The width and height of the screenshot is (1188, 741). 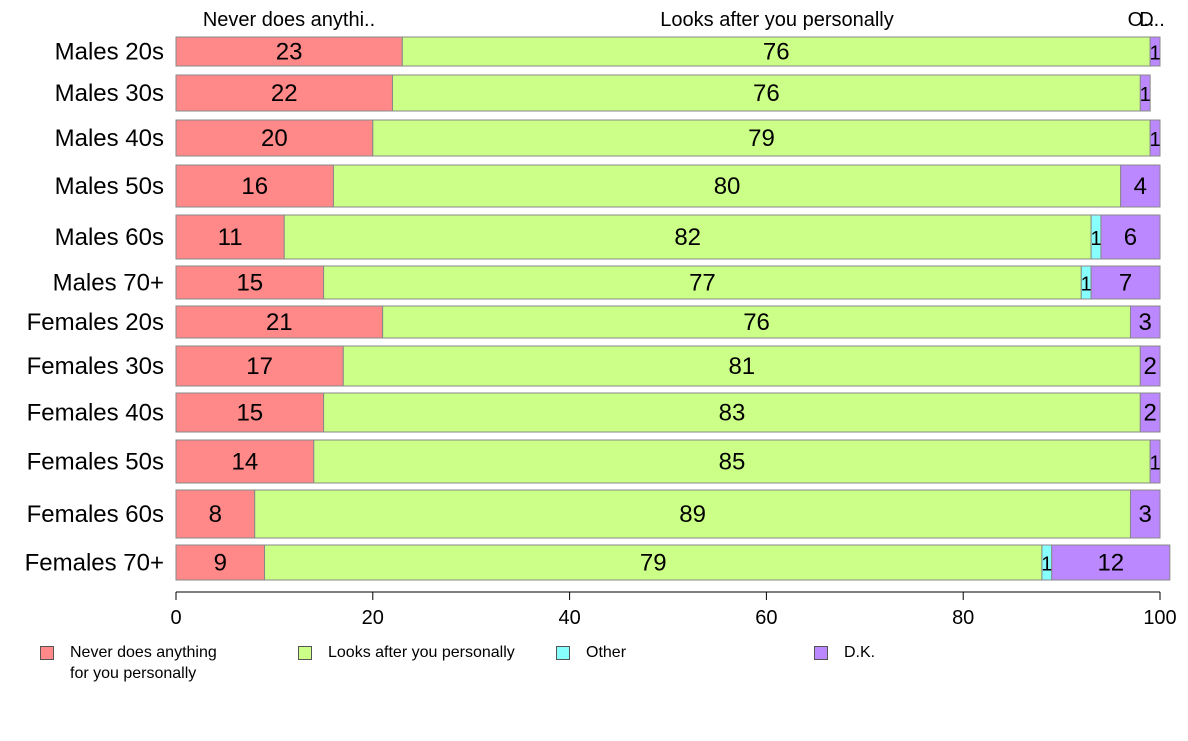 What do you see at coordinates (108, 283) in the screenshot?
I see `category-label: Males 70+` at bounding box center [108, 283].